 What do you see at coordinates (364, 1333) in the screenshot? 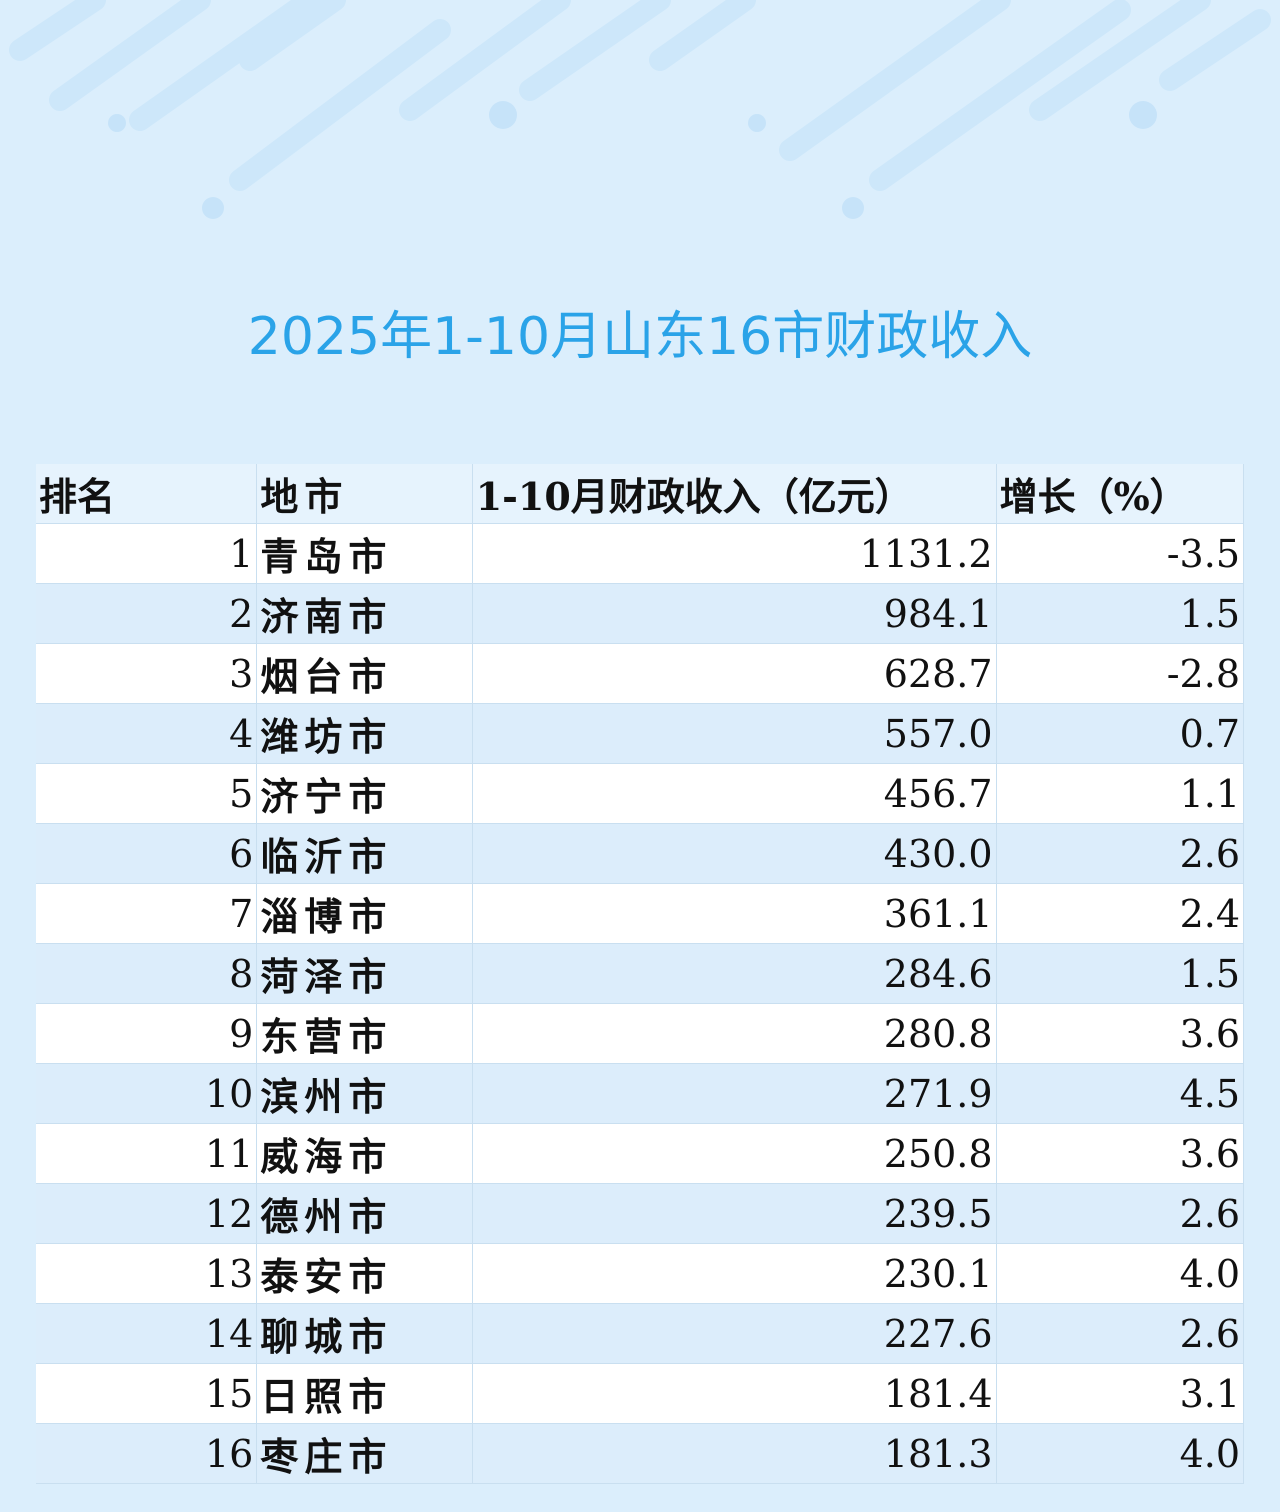
I see `city-cell: 聊城市` at bounding box center [364, 1333].